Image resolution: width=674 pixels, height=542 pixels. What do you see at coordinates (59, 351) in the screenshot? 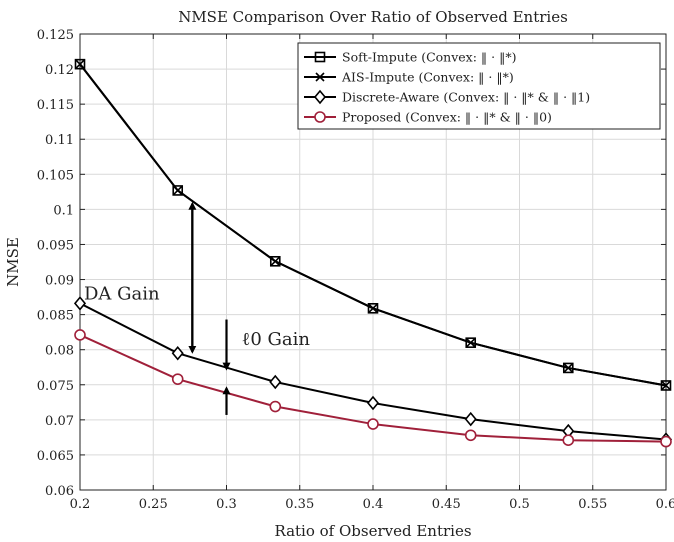
I see `y-tick-label: 0.08` at bounding box center [59, 351].